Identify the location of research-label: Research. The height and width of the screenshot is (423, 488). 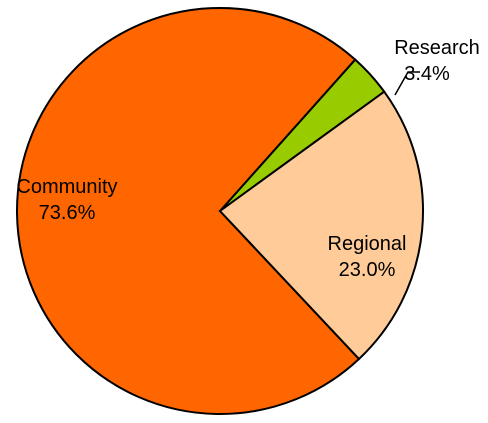
(437, 48).